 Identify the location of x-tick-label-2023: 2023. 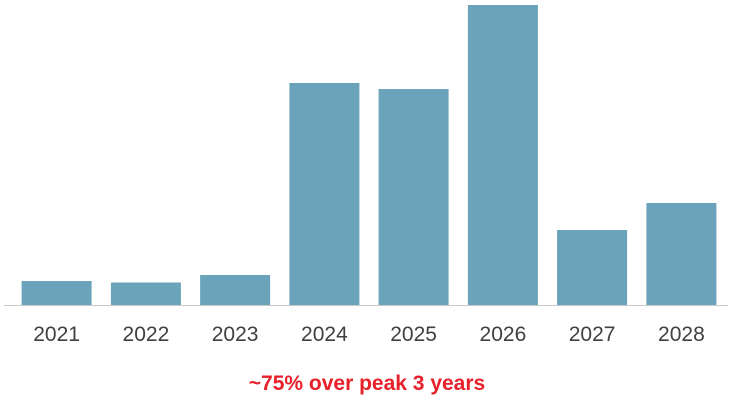
(235, 334).